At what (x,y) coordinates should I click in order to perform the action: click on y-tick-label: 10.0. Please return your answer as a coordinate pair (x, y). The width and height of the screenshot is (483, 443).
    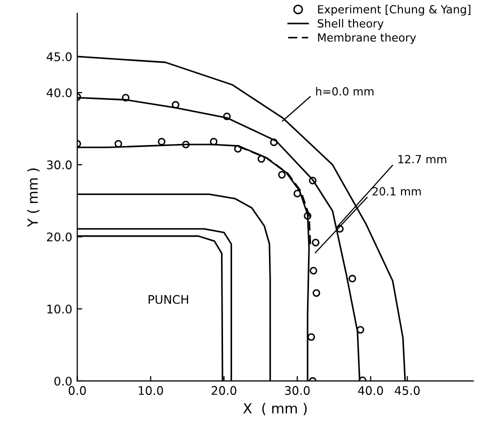
    Looking at the image, I should click on (59, 309).